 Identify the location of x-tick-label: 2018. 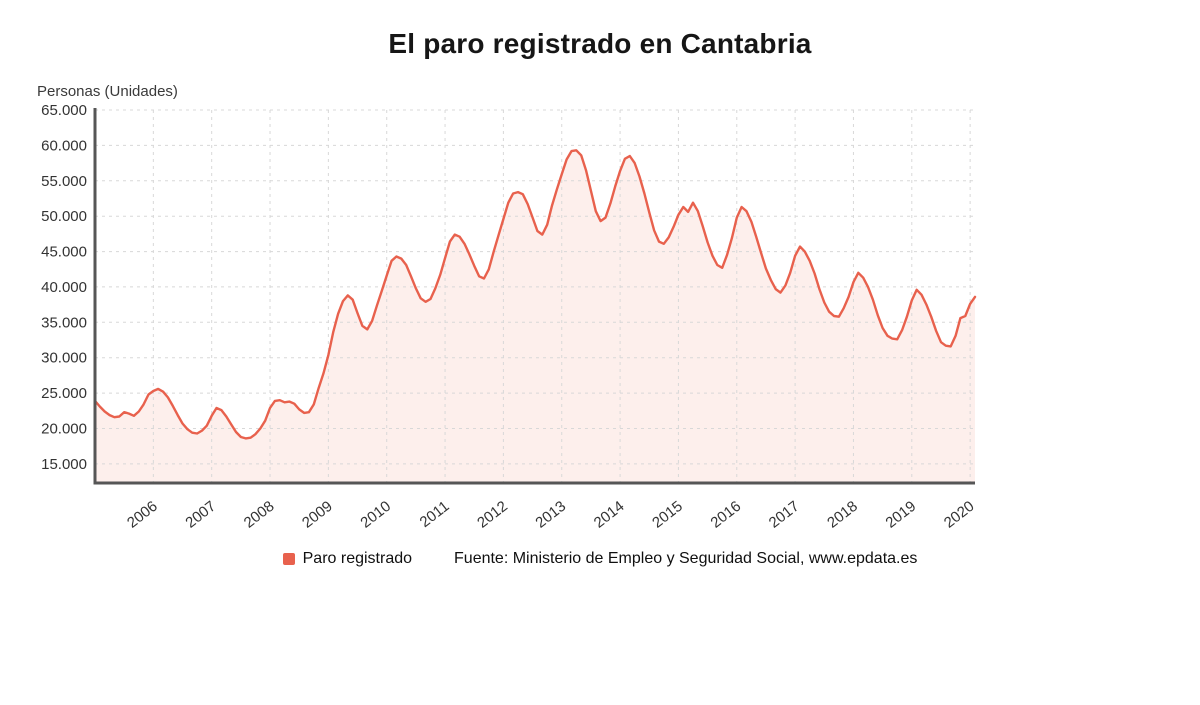
(842, 515).